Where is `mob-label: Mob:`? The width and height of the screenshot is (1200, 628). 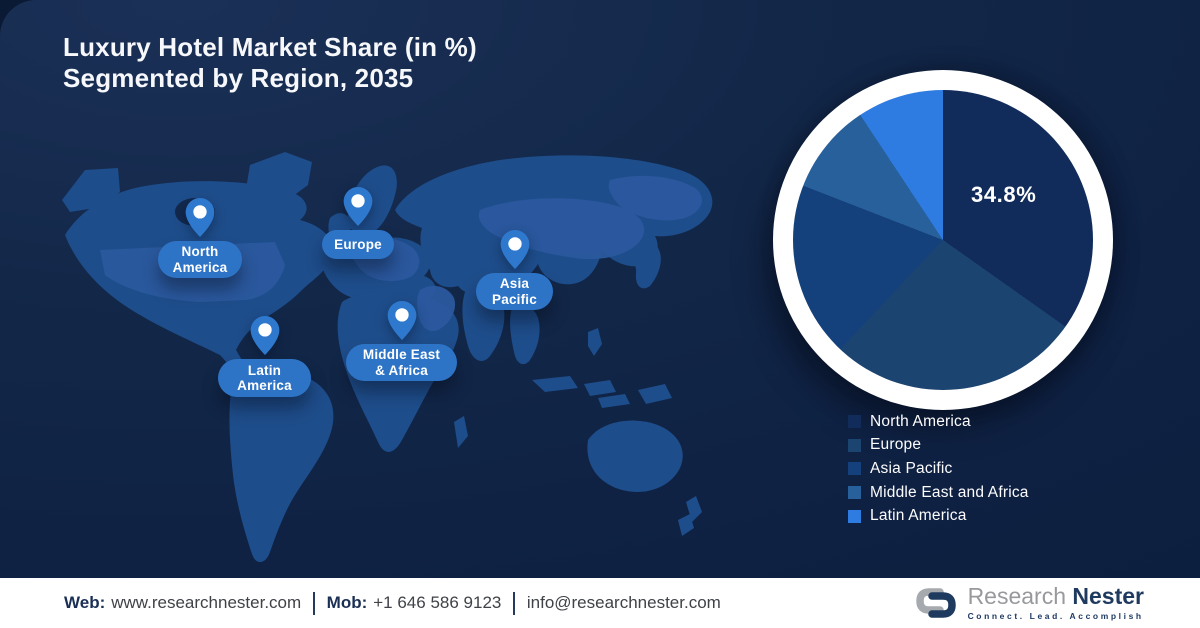 mob-label: Mob: is located at coordinates (347, 602).